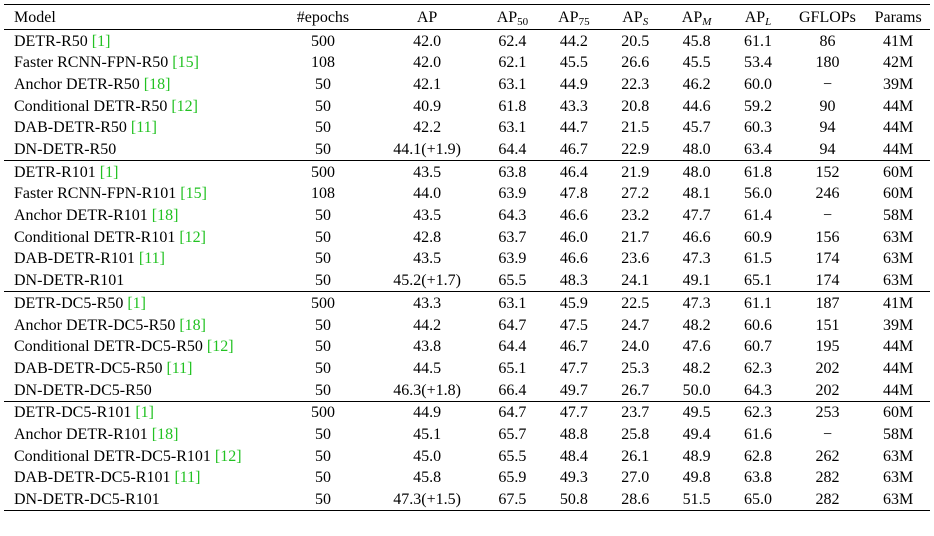 The image size is (934, 536). Describe the element at coordinates (573, 128) in the screenshot. I see `cell-ap75: 44.7` at that location.